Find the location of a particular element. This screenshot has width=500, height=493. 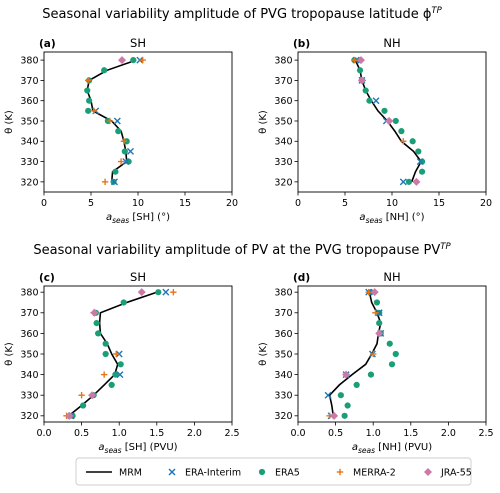

panel-title: NH is located at coordinates (391, 43).